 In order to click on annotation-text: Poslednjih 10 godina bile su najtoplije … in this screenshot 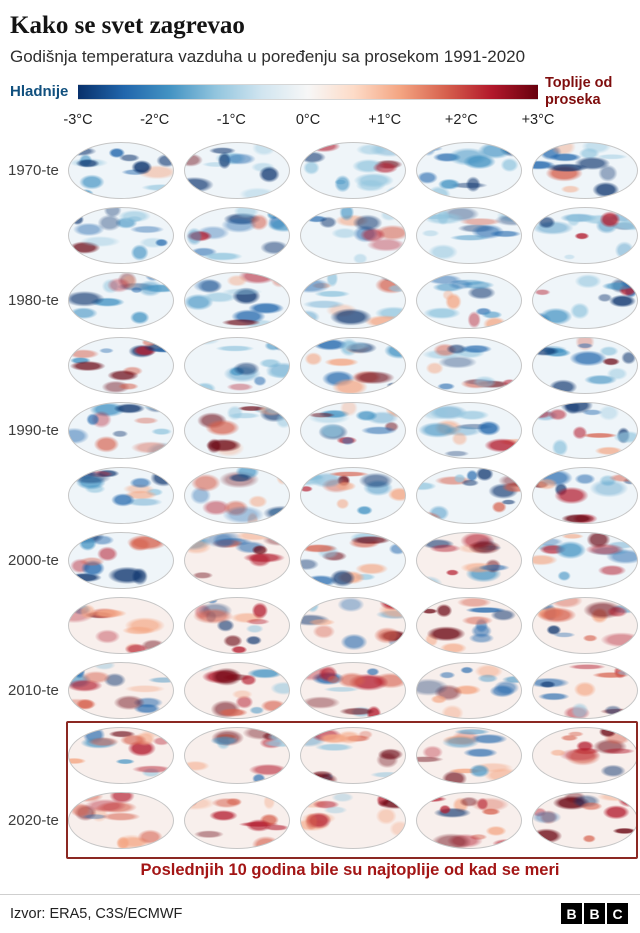, I will do `click(350, 870)`.